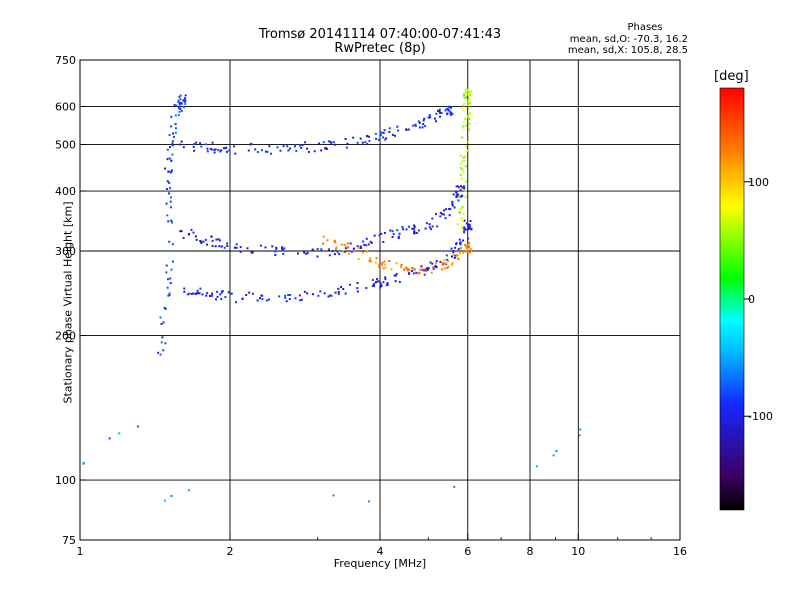 Image resolution: width=800 pixels, height=600 pixels. I want to click on x-tick-label: 6, so click(467, 551).